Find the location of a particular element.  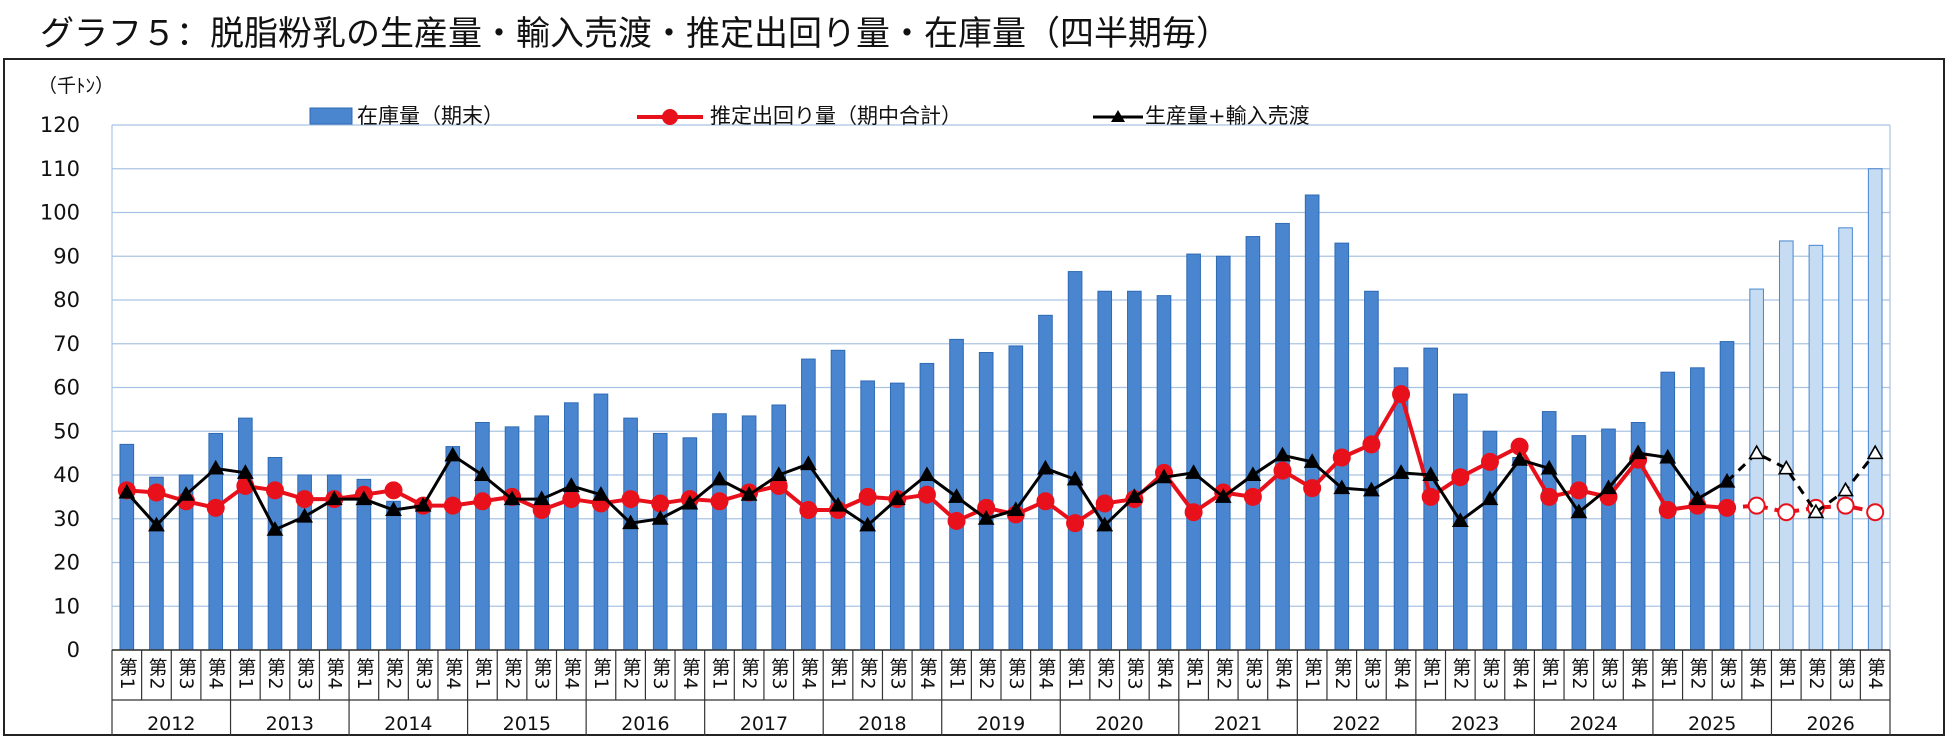

year-label: 2017 is located at coordinates (764, 724).